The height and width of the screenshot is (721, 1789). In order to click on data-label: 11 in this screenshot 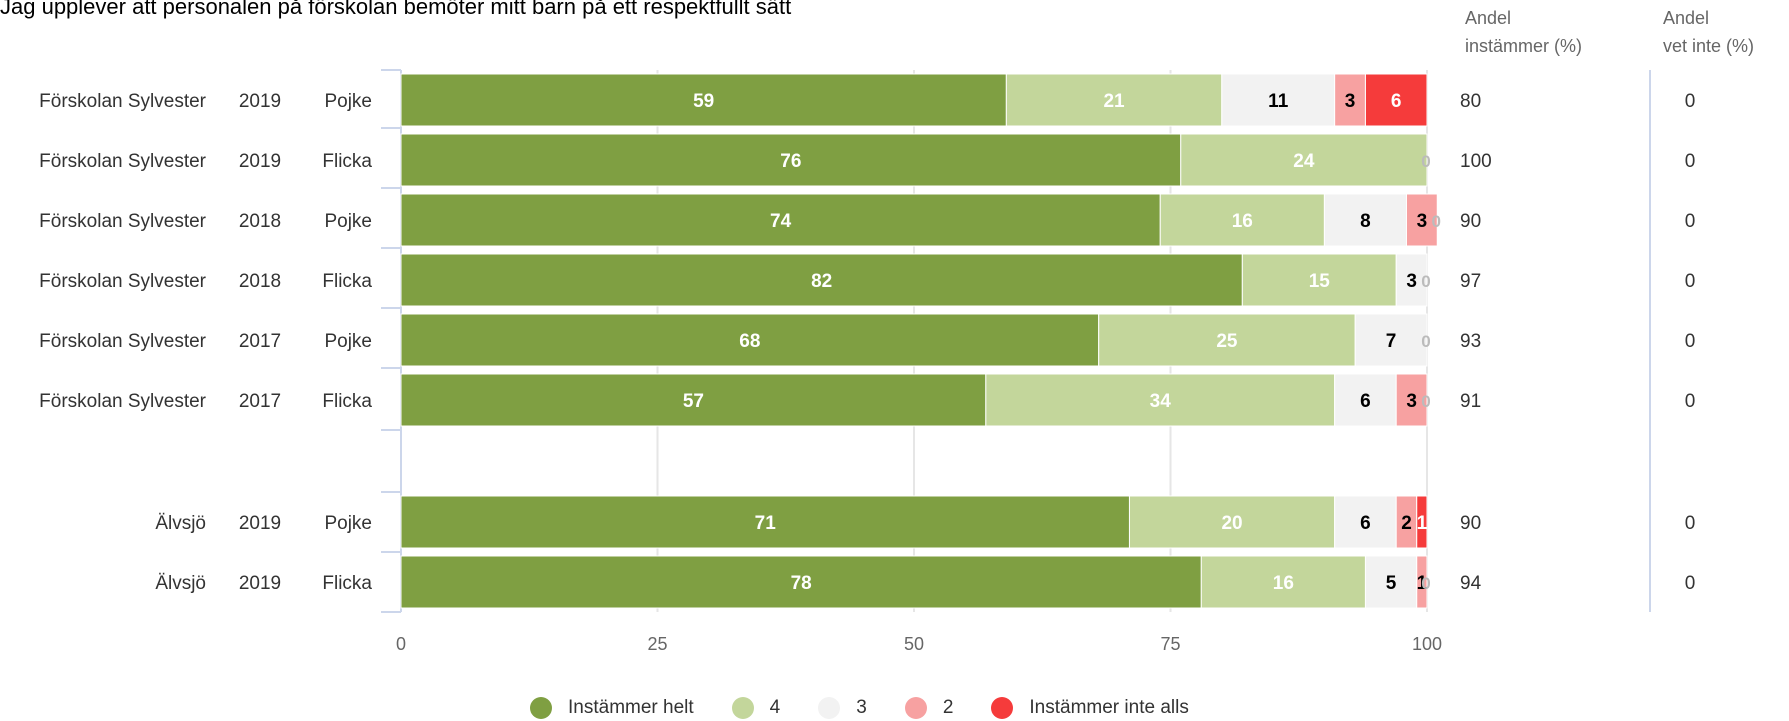, I will do `click(1278, 101)`.